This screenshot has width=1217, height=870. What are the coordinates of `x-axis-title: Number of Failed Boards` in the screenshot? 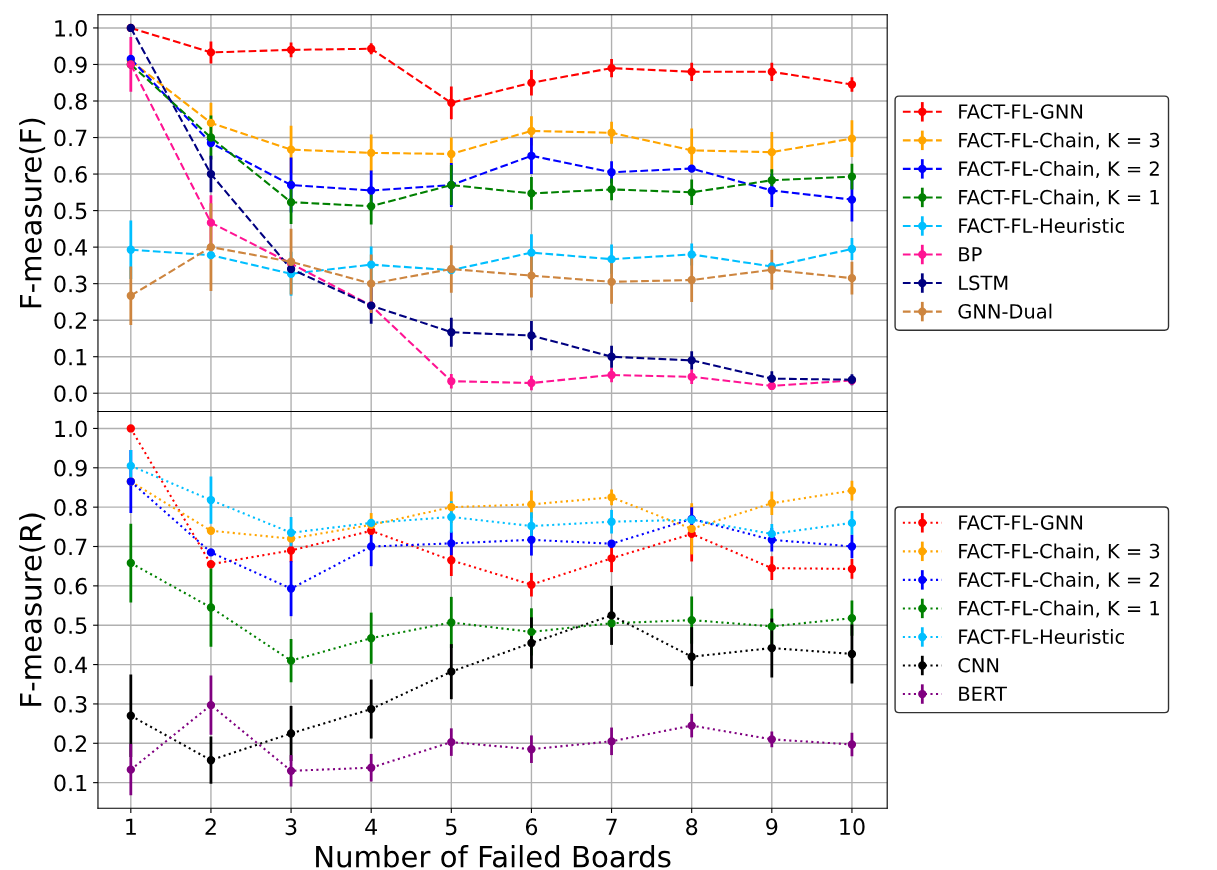 It's located at (493, 856).